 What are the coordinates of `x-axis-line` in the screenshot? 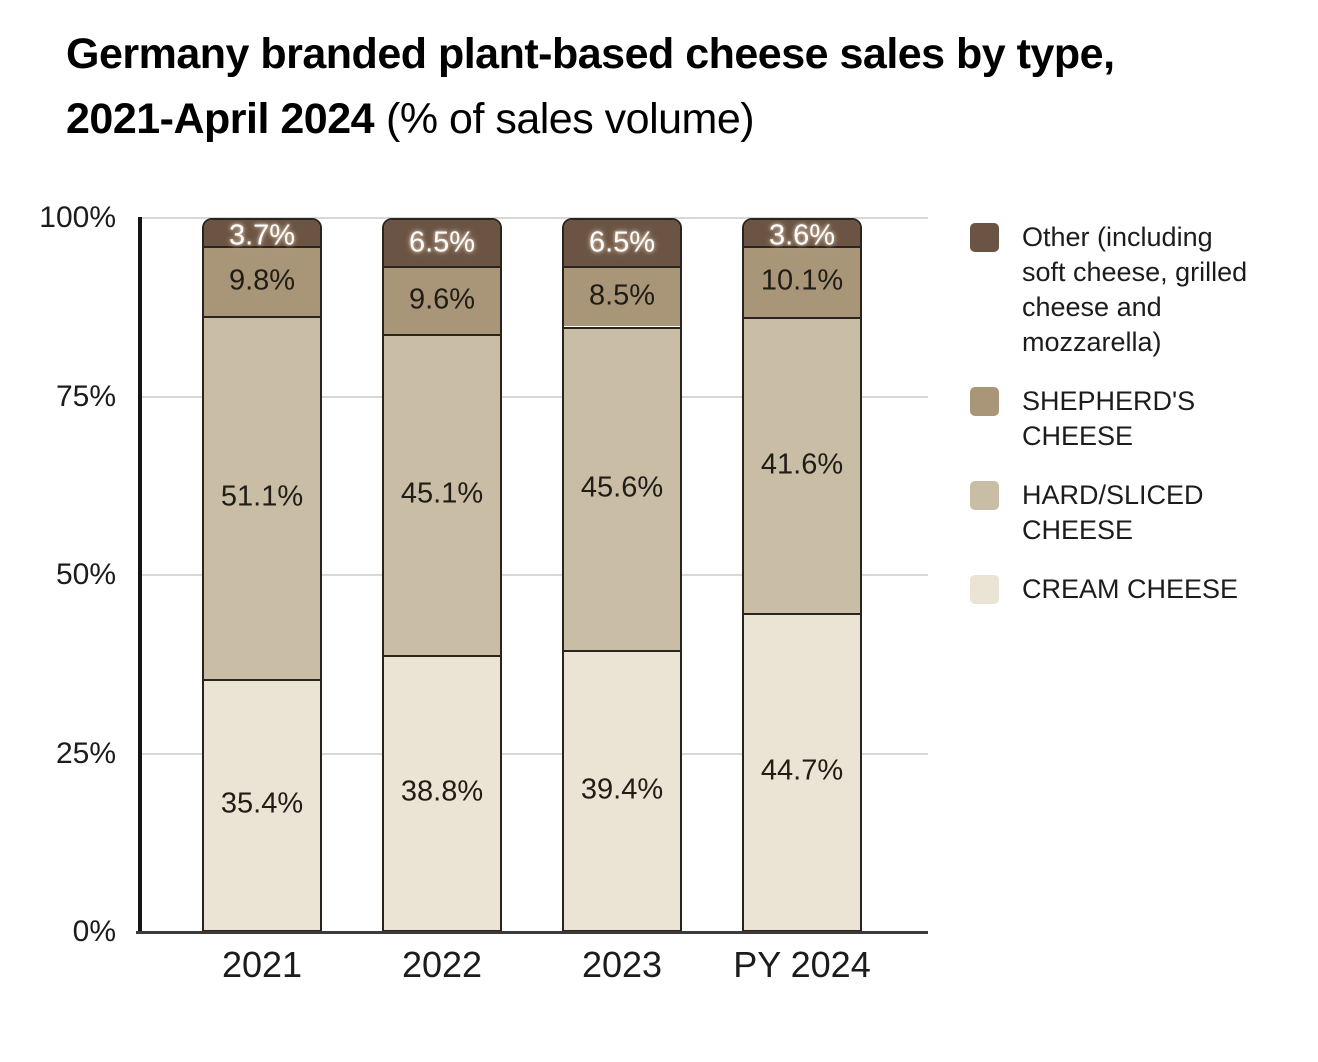 It's located at (532, 932).